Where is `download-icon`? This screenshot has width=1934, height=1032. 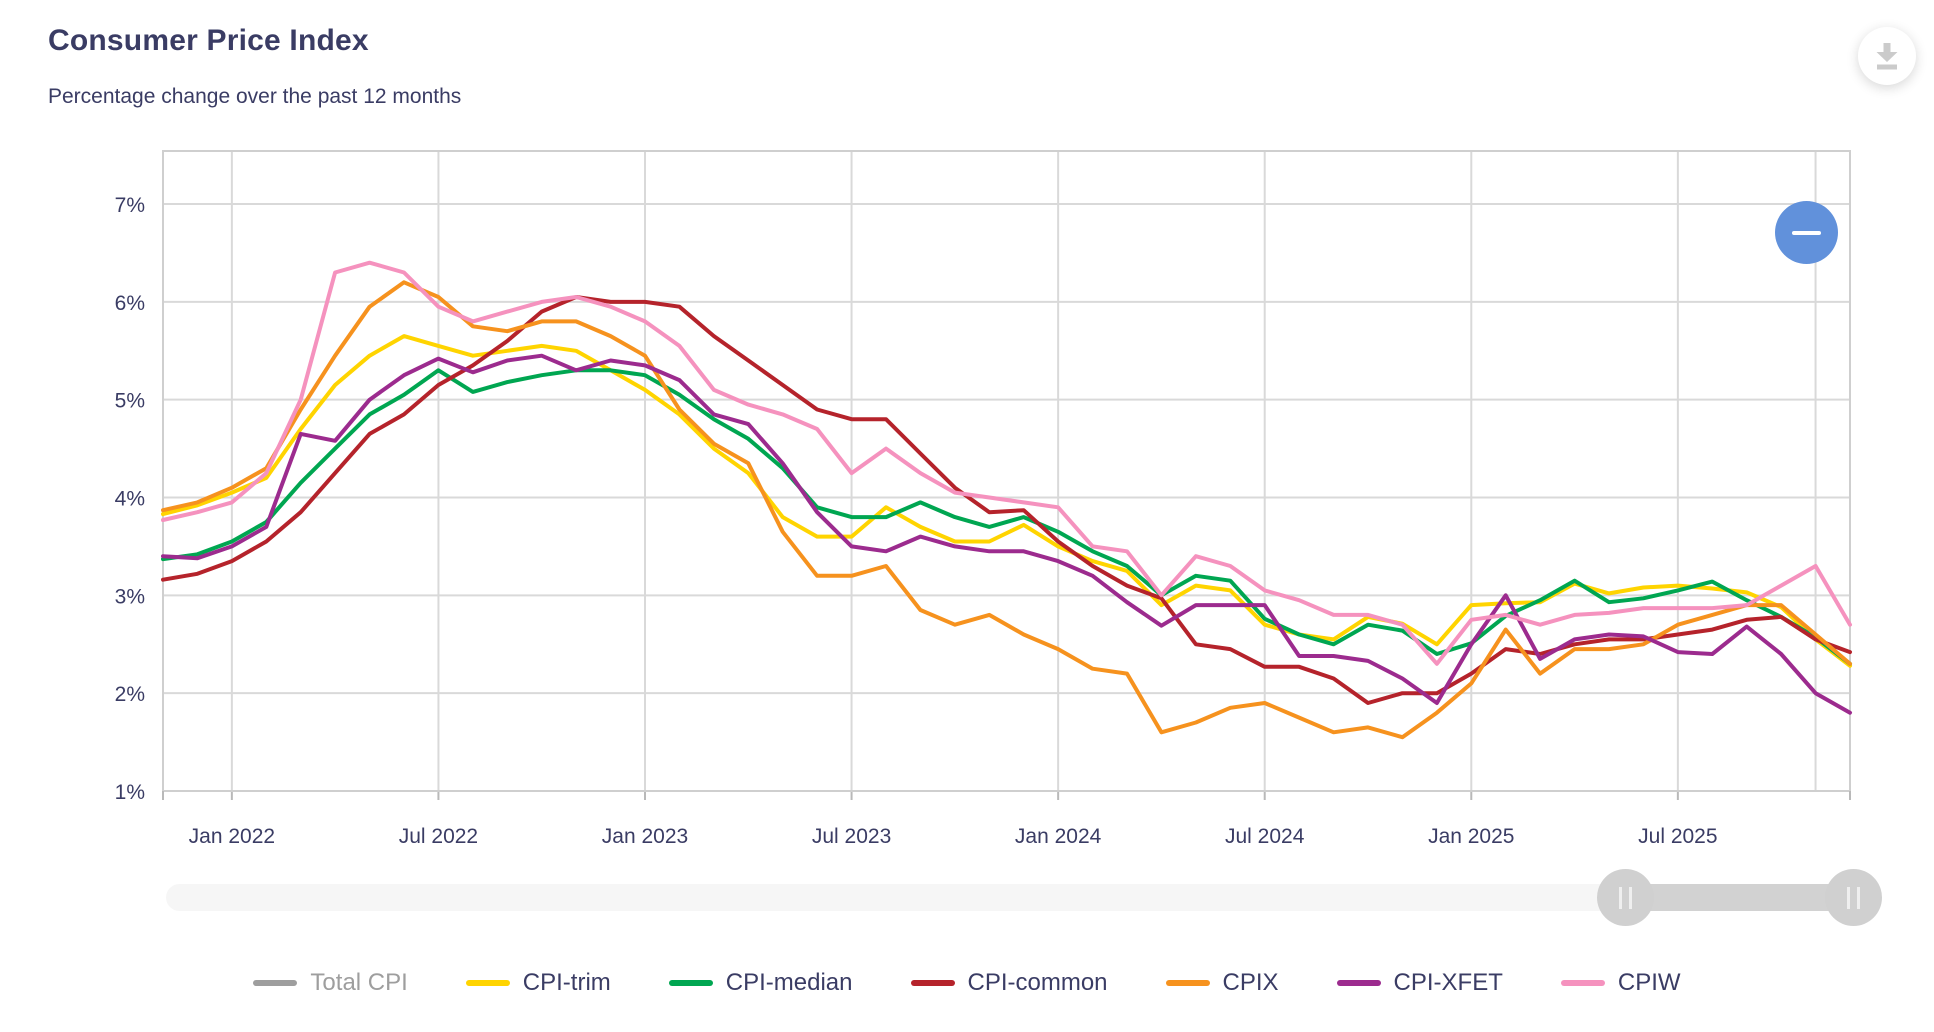 download-icon is located at coordinates (1887, 56).